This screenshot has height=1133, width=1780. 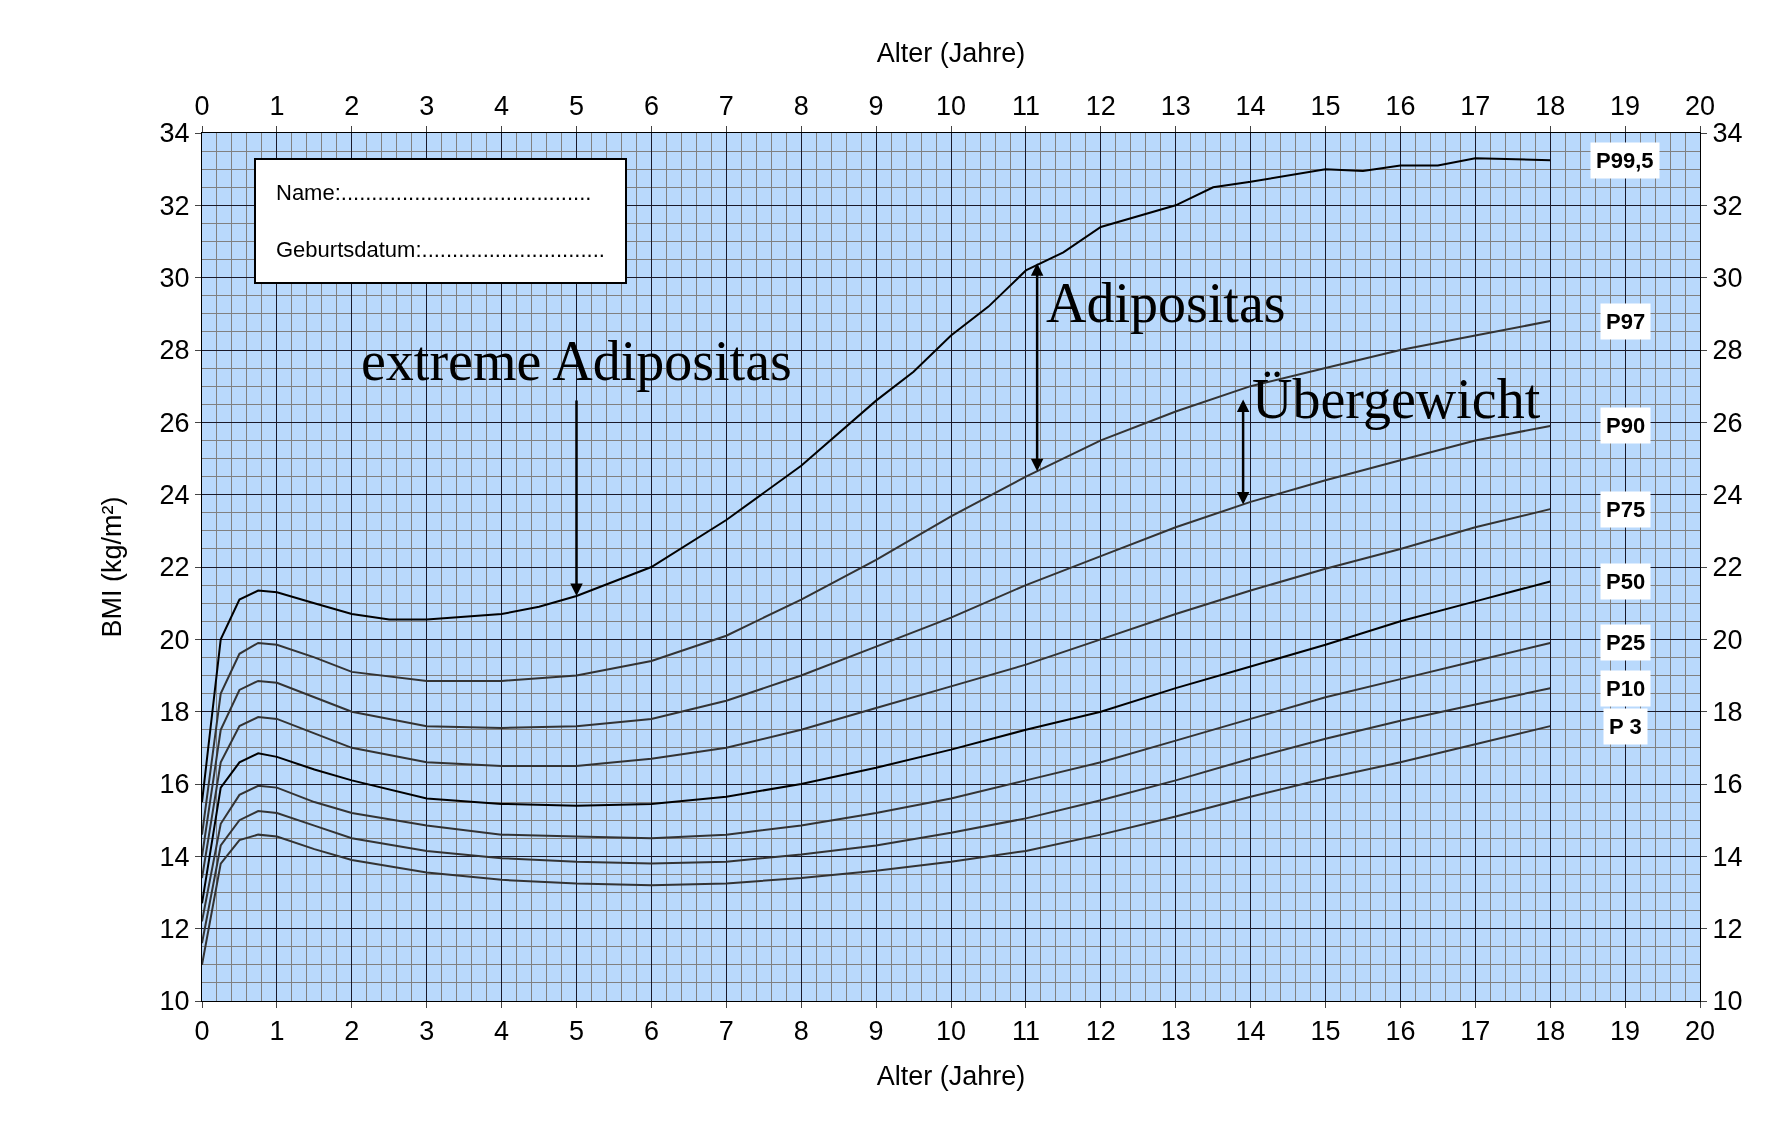 What do you see at coordinates (174, 712) in the screenshot?
I see `y-tick-label: 18` at bounding box center [174, 712].